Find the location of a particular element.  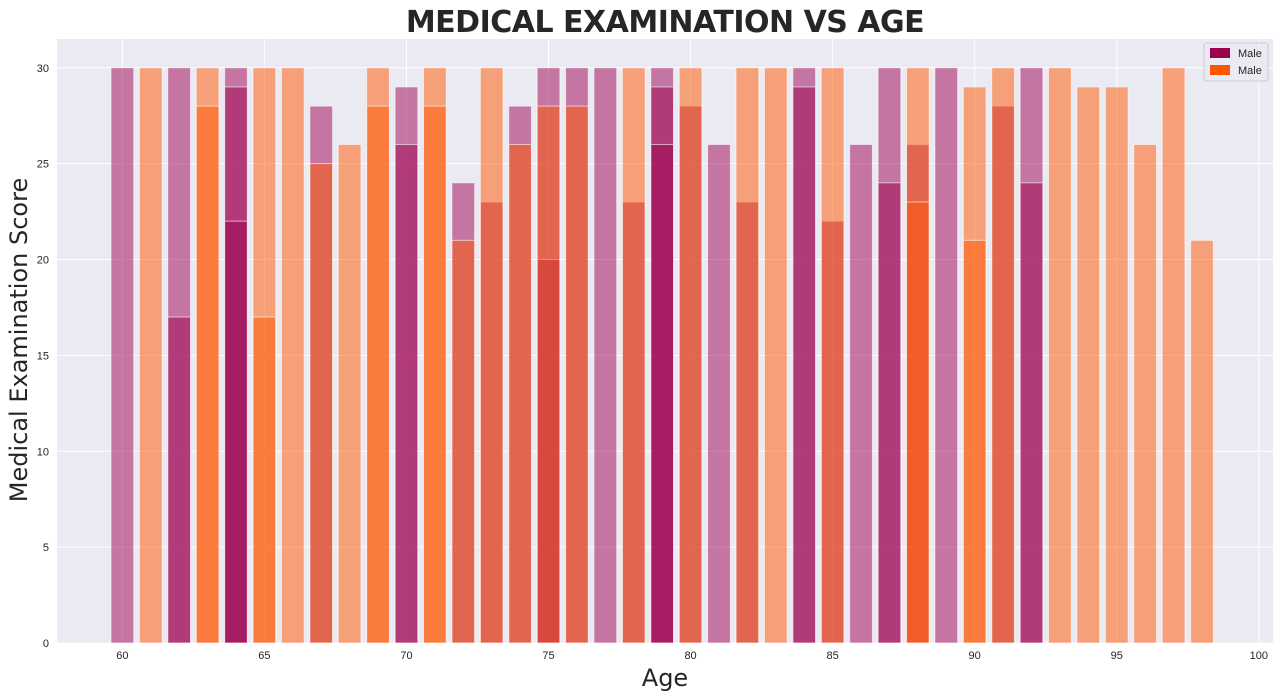

x-tick-label: 95 is located at coordinates (1117, 656).